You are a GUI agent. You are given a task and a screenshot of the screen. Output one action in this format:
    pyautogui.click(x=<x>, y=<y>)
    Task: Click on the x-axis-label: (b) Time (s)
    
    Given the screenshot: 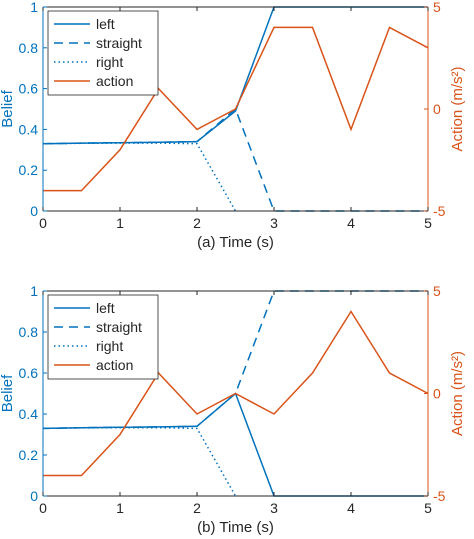 What is the action you would take?
    pyautogui.click(x=235, y=527)
    